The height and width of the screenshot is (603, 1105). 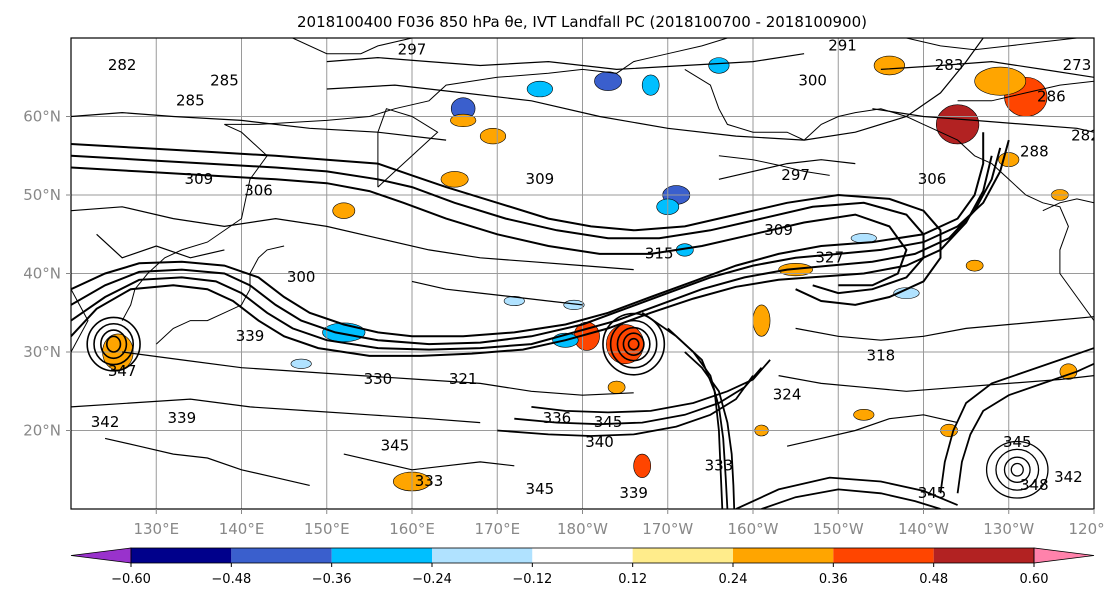 What do you see at coordinates (1051, 96) in the screenshot?
I see `contour-label-7: 286` at bounding box center [1051, 96].